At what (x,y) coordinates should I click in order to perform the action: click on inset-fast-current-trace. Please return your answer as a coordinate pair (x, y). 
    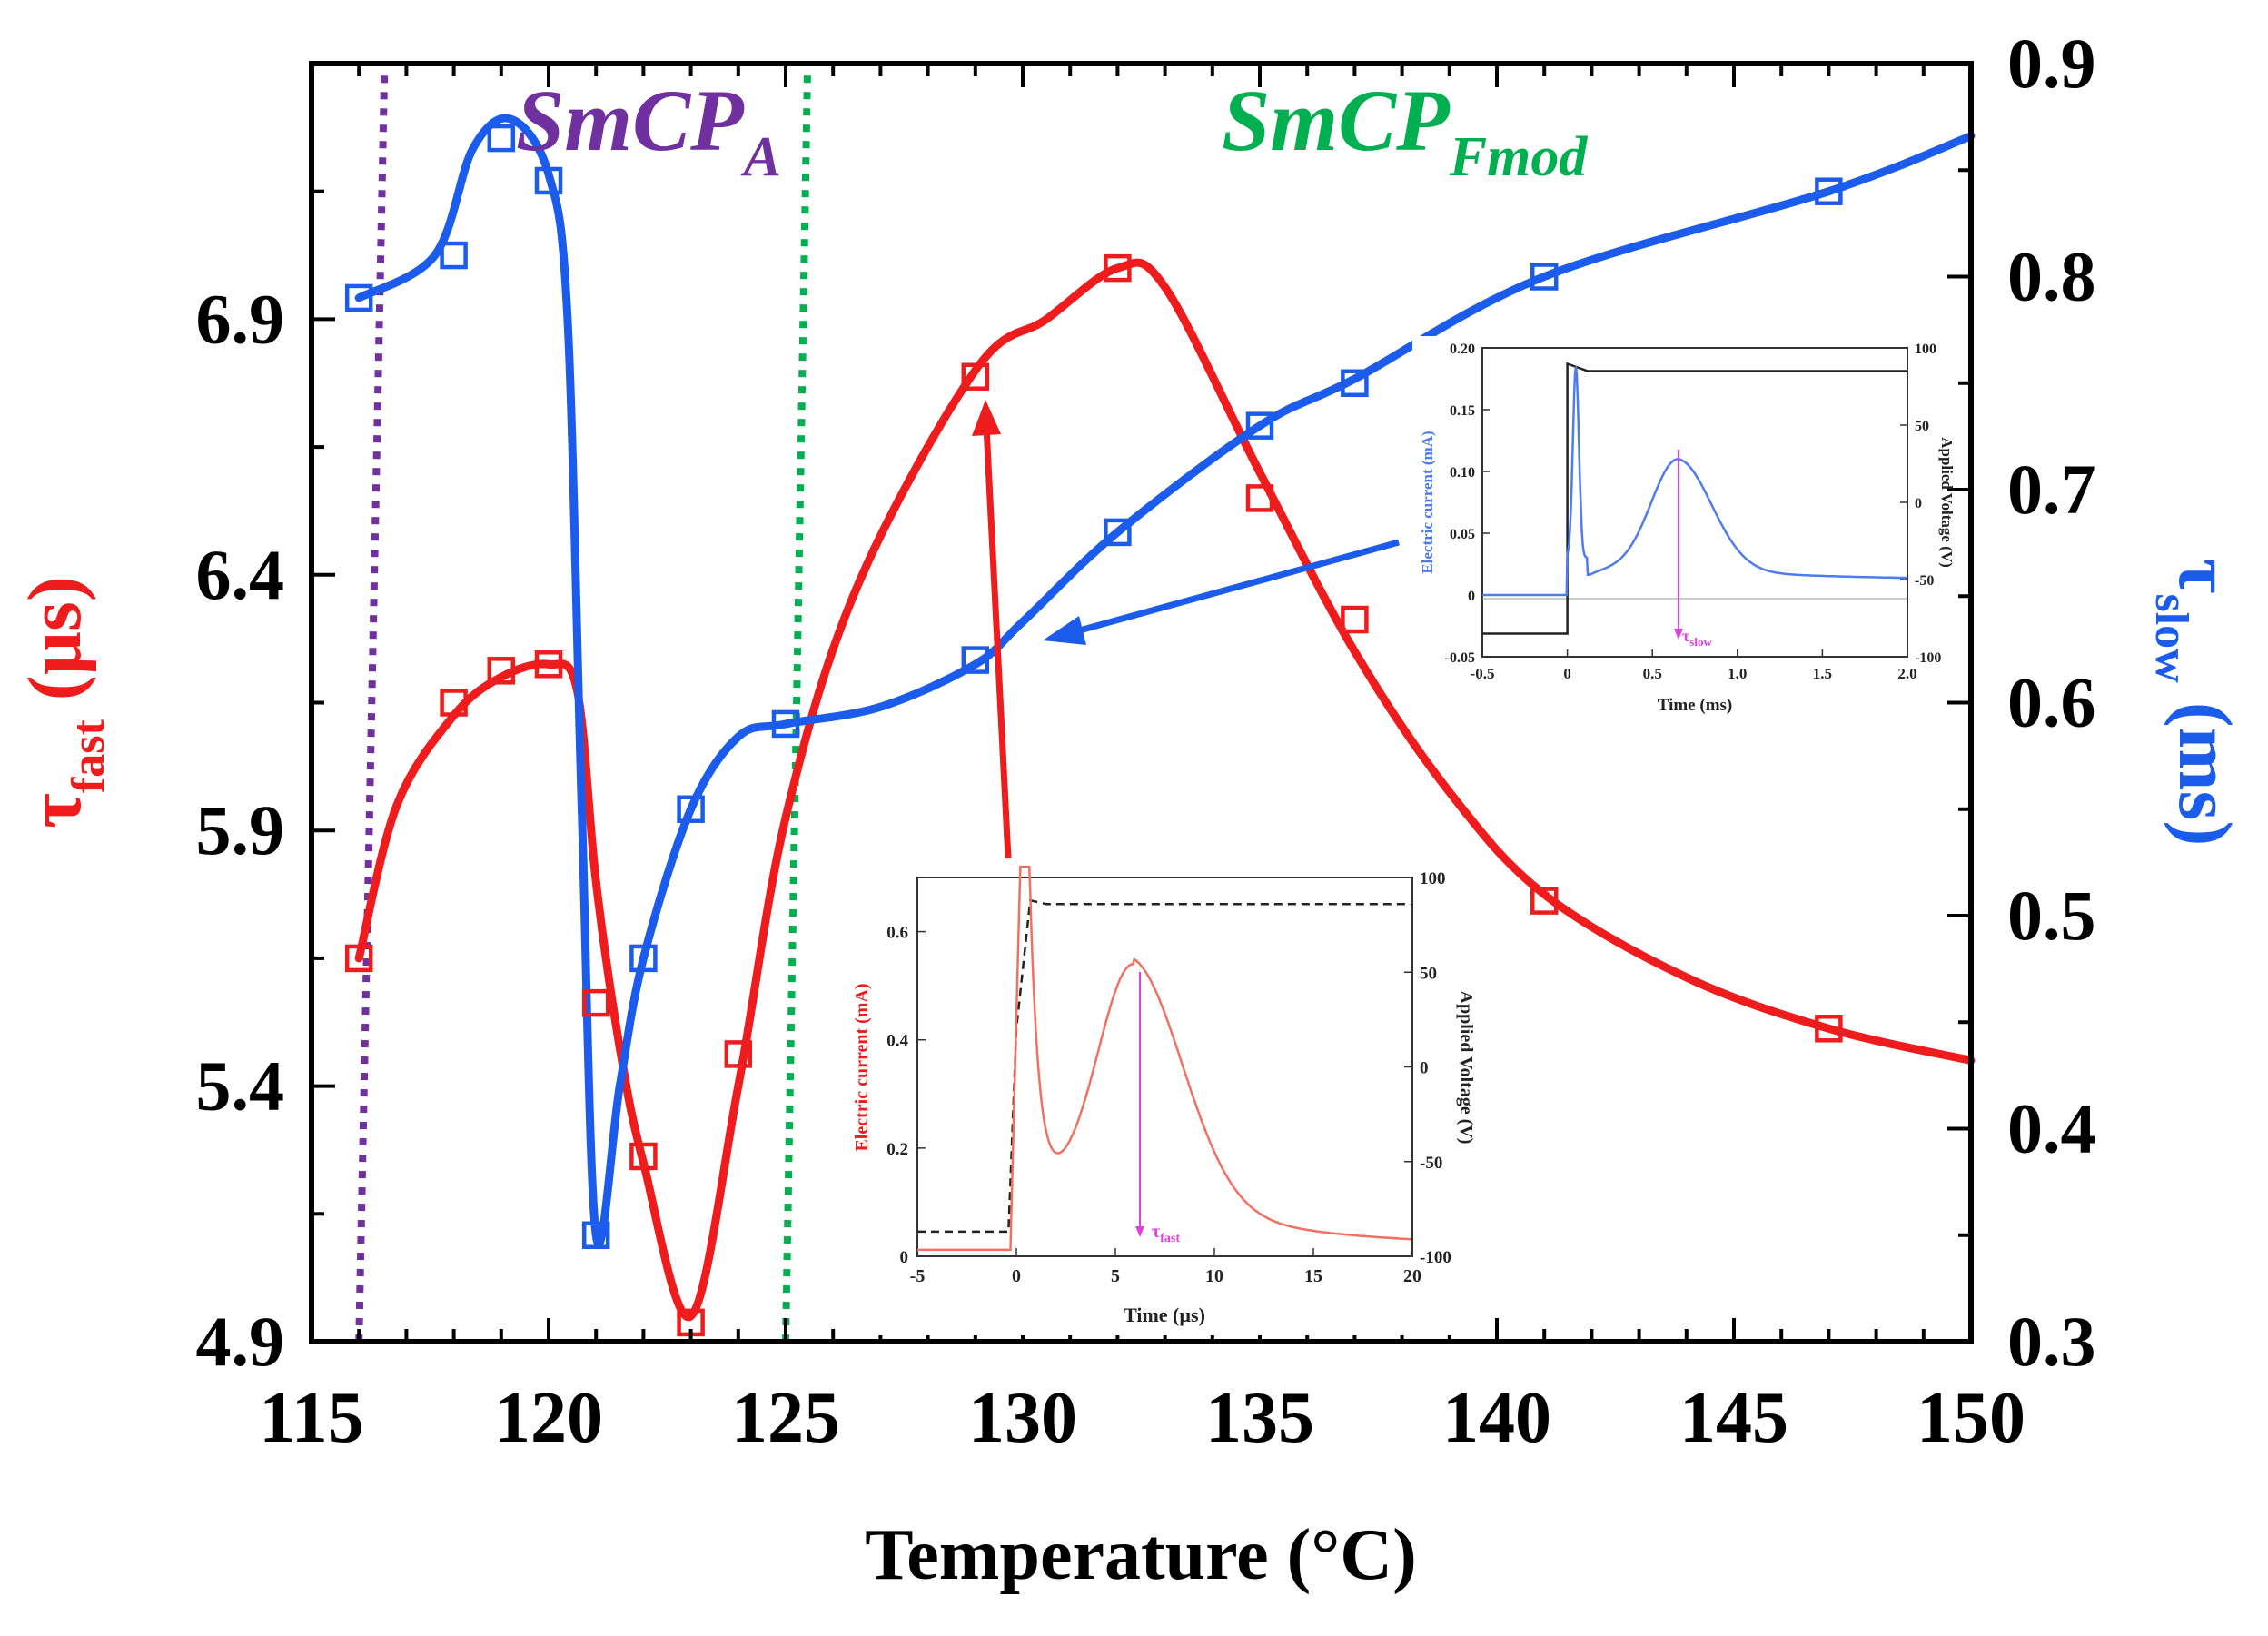
    Looking at the image, I should click on (1164, 1058).